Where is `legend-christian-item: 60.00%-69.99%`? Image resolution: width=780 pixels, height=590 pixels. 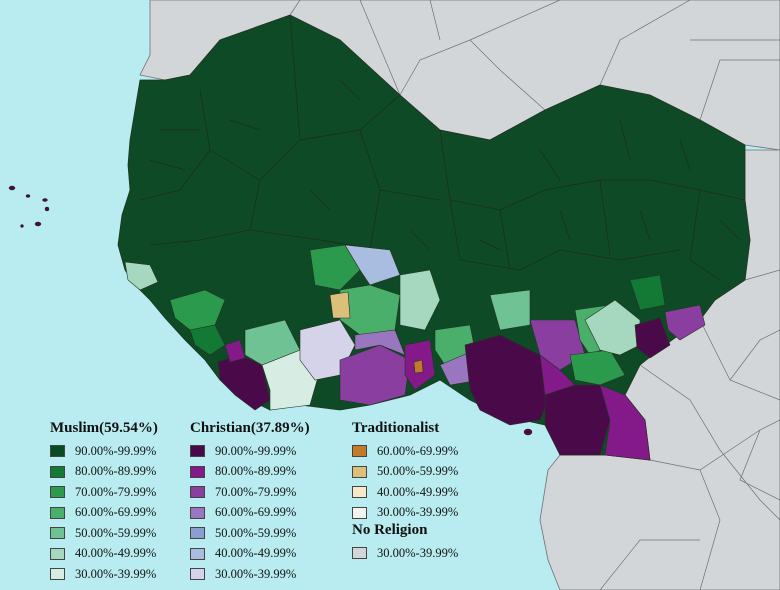
legend-christian-item: 60.00%-69.99% is located at coordinates (250, 513).